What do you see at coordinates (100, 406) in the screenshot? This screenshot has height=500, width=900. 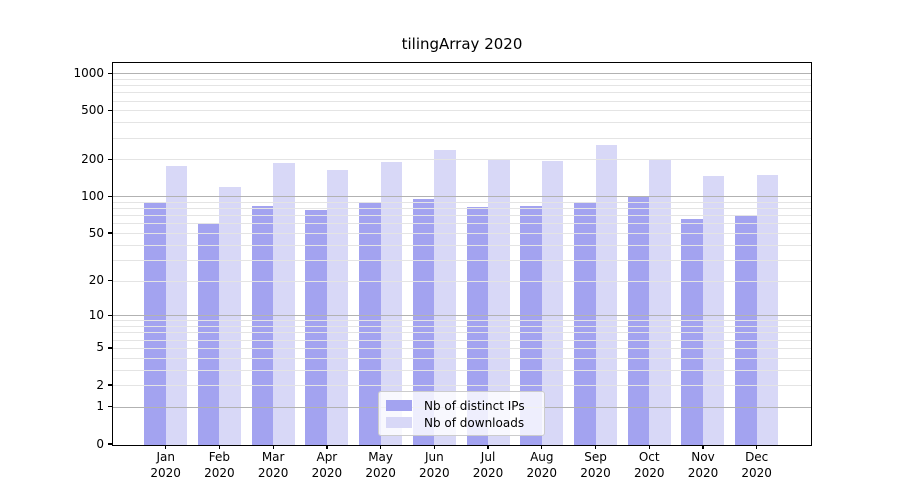 I see `y-tick-label: 1` at bounding box center [100, 406].